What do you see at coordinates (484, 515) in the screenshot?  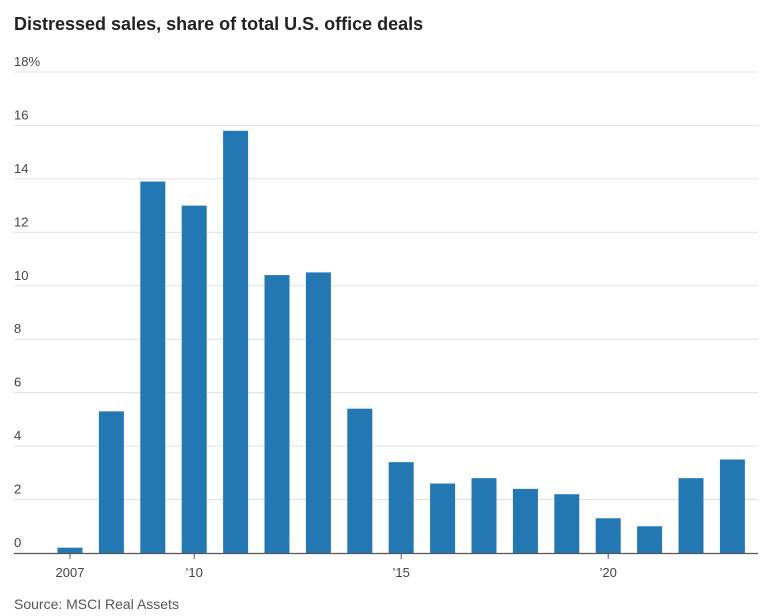 I see `bar-2017` at bounding box center [484, 515].